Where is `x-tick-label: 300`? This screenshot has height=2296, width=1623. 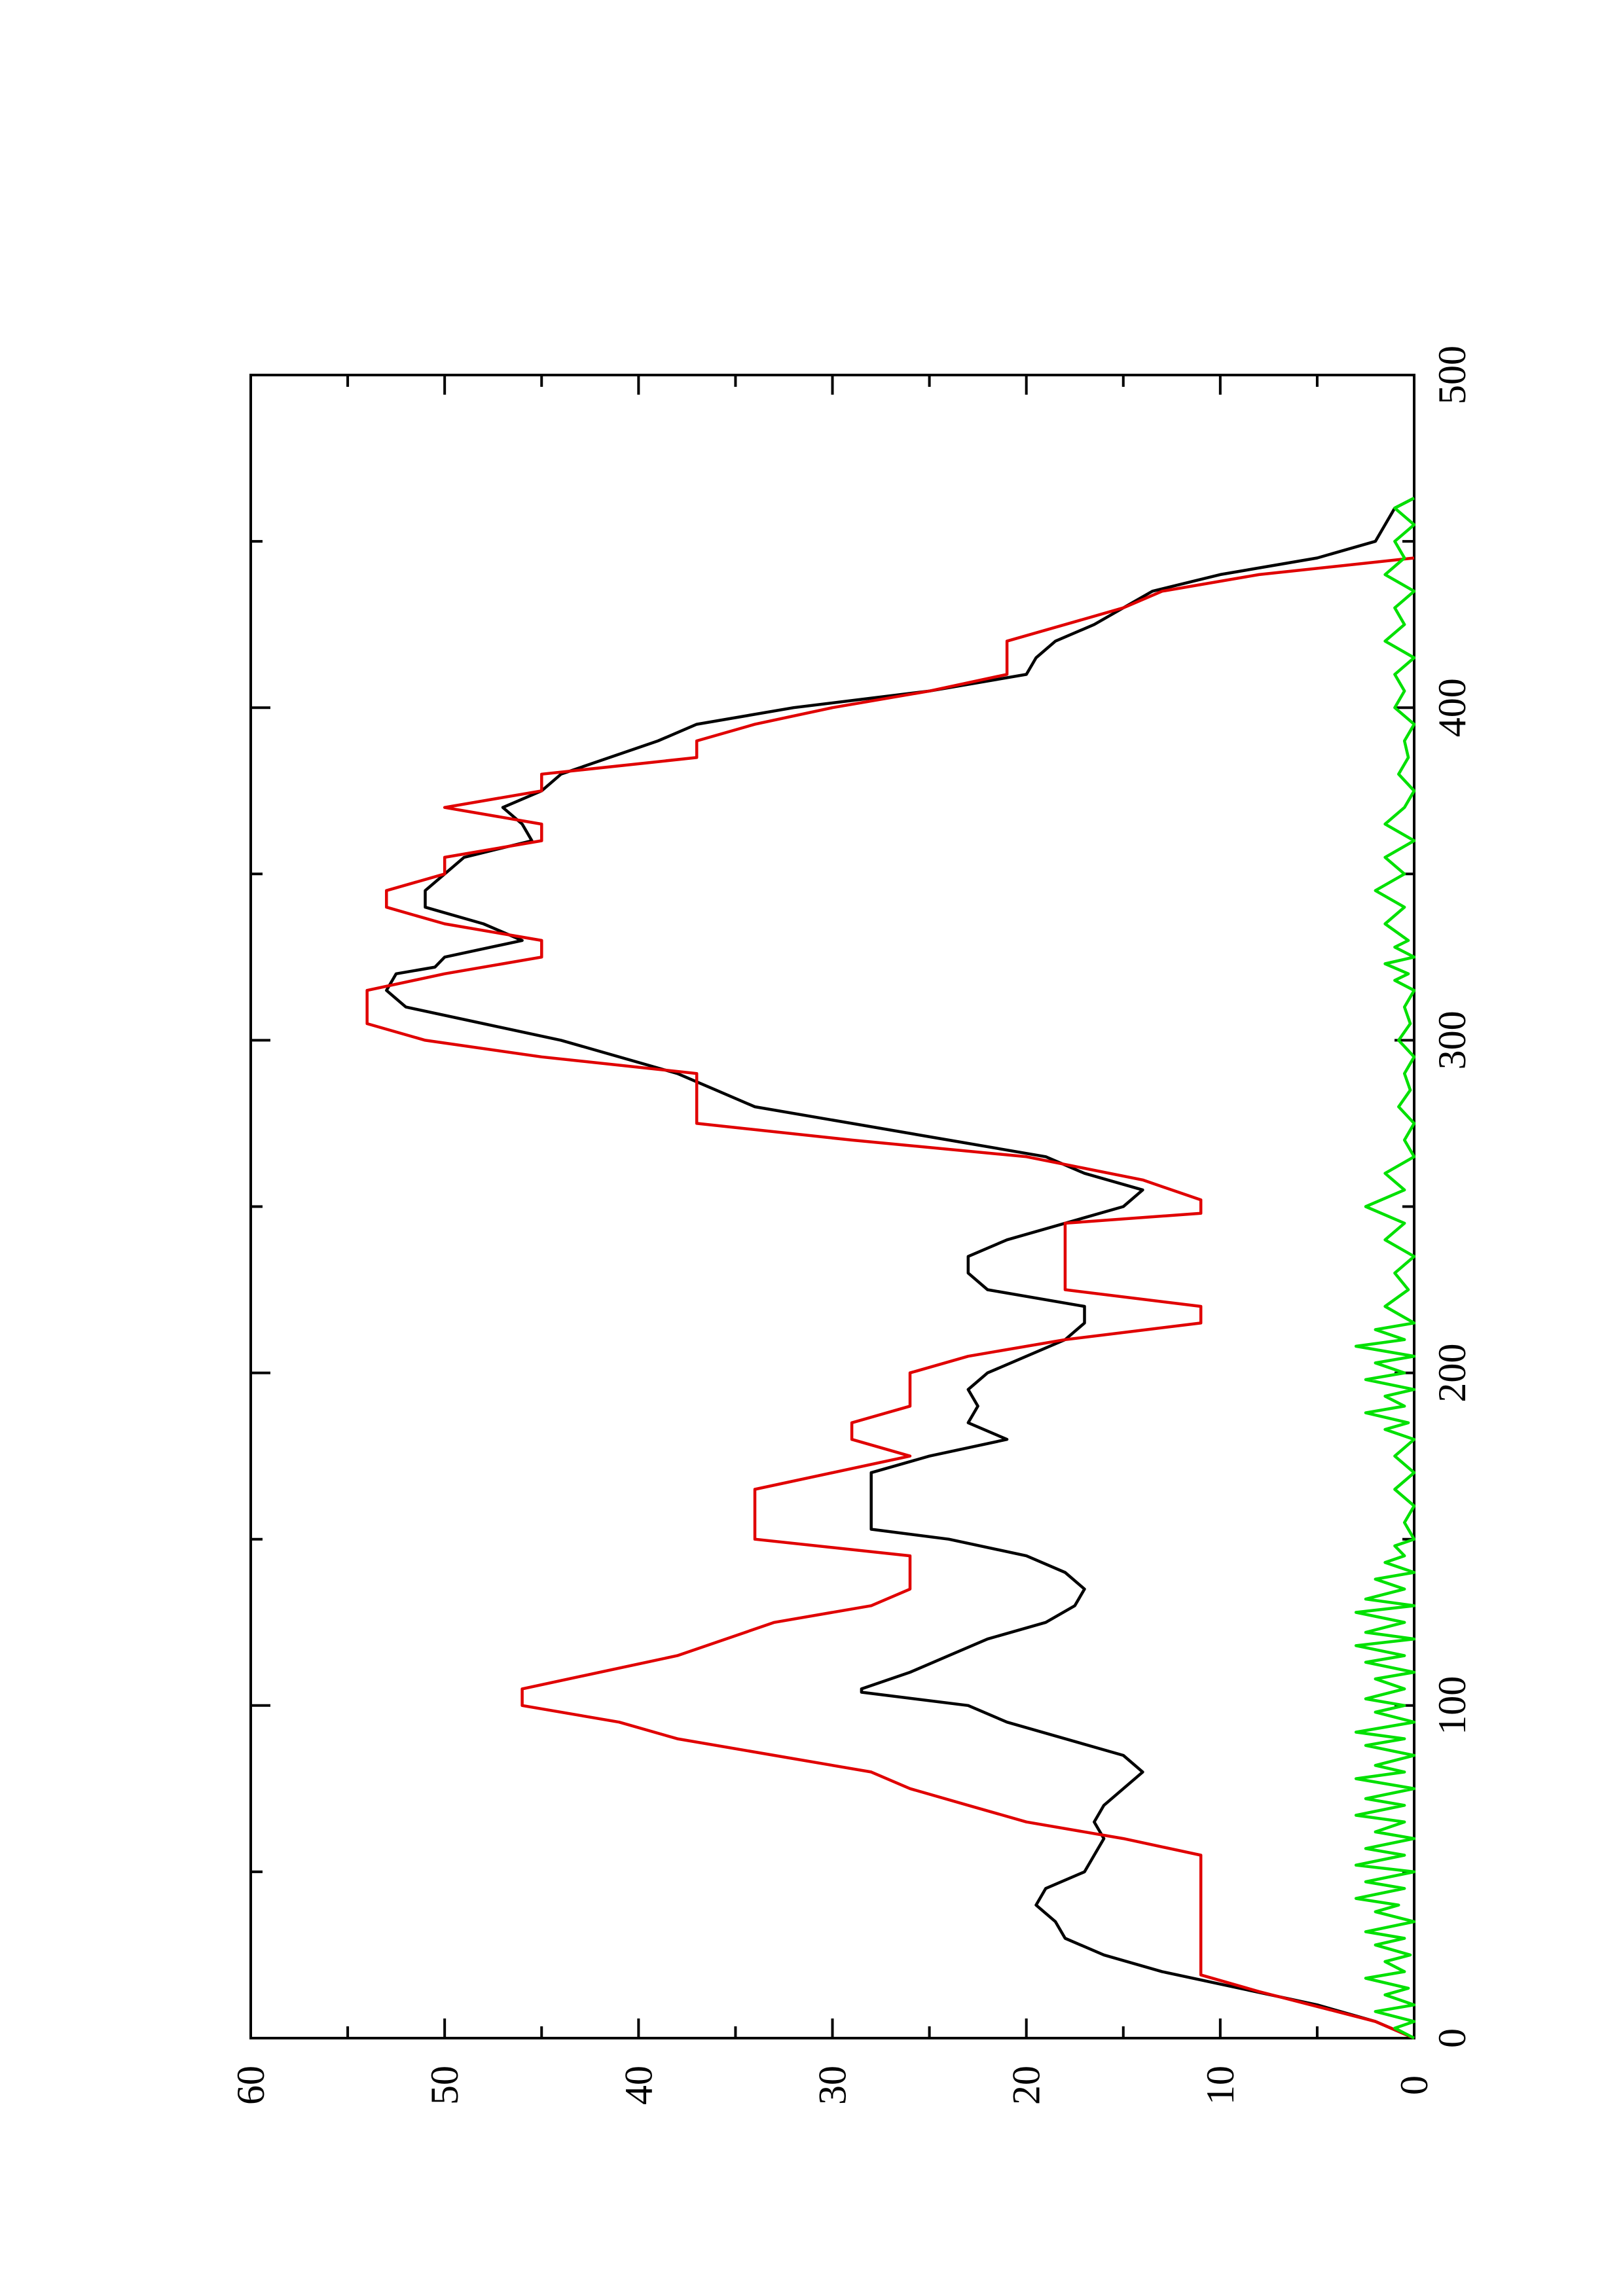 x-tick-label: 300 is located at coordinates (1452, 1040).